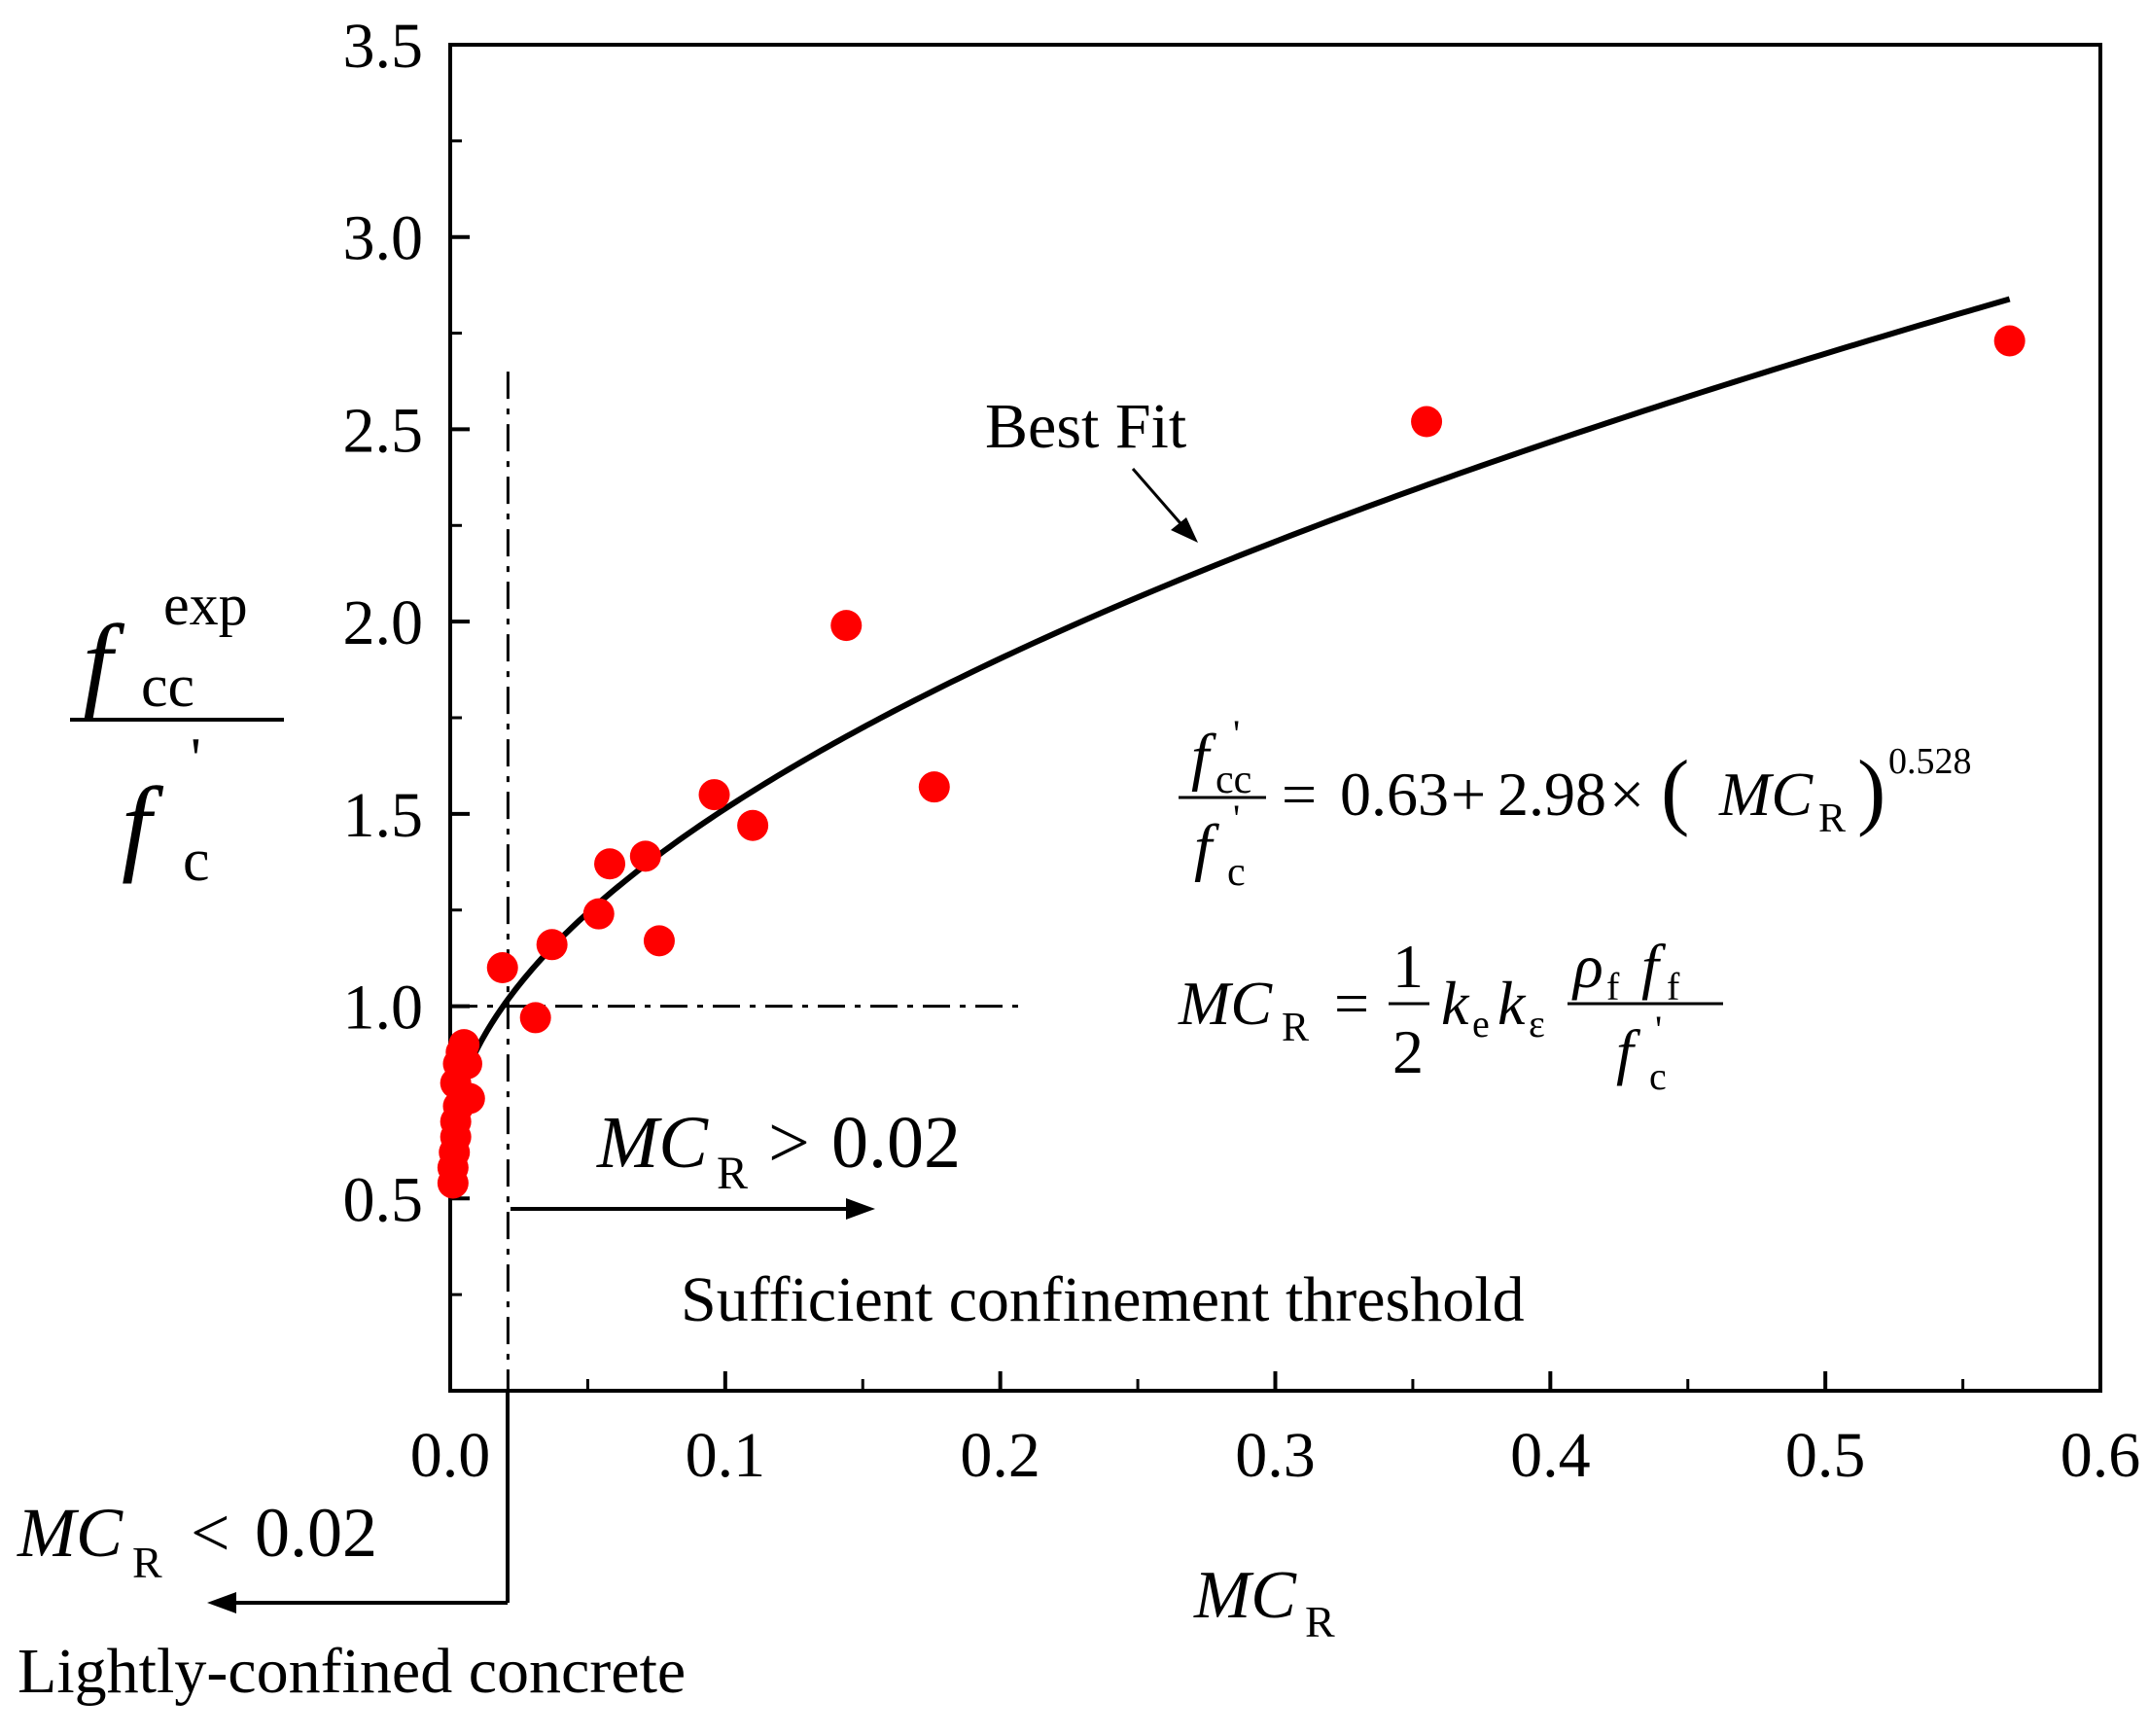 The height and width of the screenshot is (1736, 2149). I want to click on x-tick-label: 0.3, so click(1275, 1455).